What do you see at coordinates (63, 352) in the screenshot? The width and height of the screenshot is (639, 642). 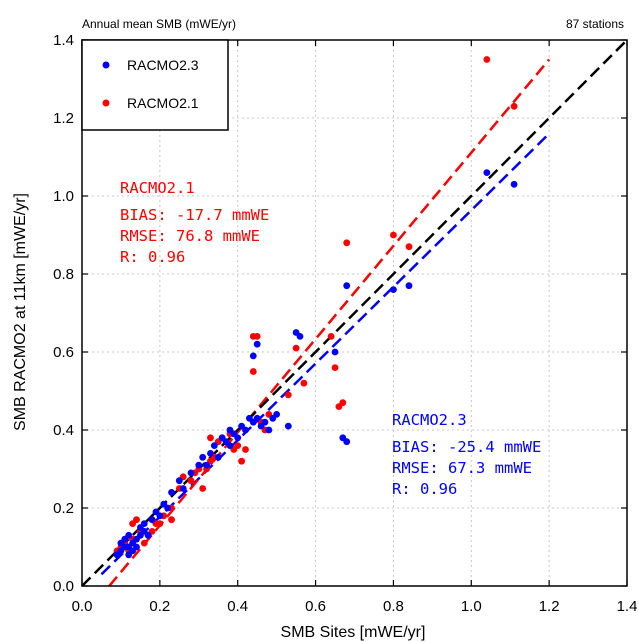 I see `y-tick-label: 0.6` at bounding box center [63, 352].